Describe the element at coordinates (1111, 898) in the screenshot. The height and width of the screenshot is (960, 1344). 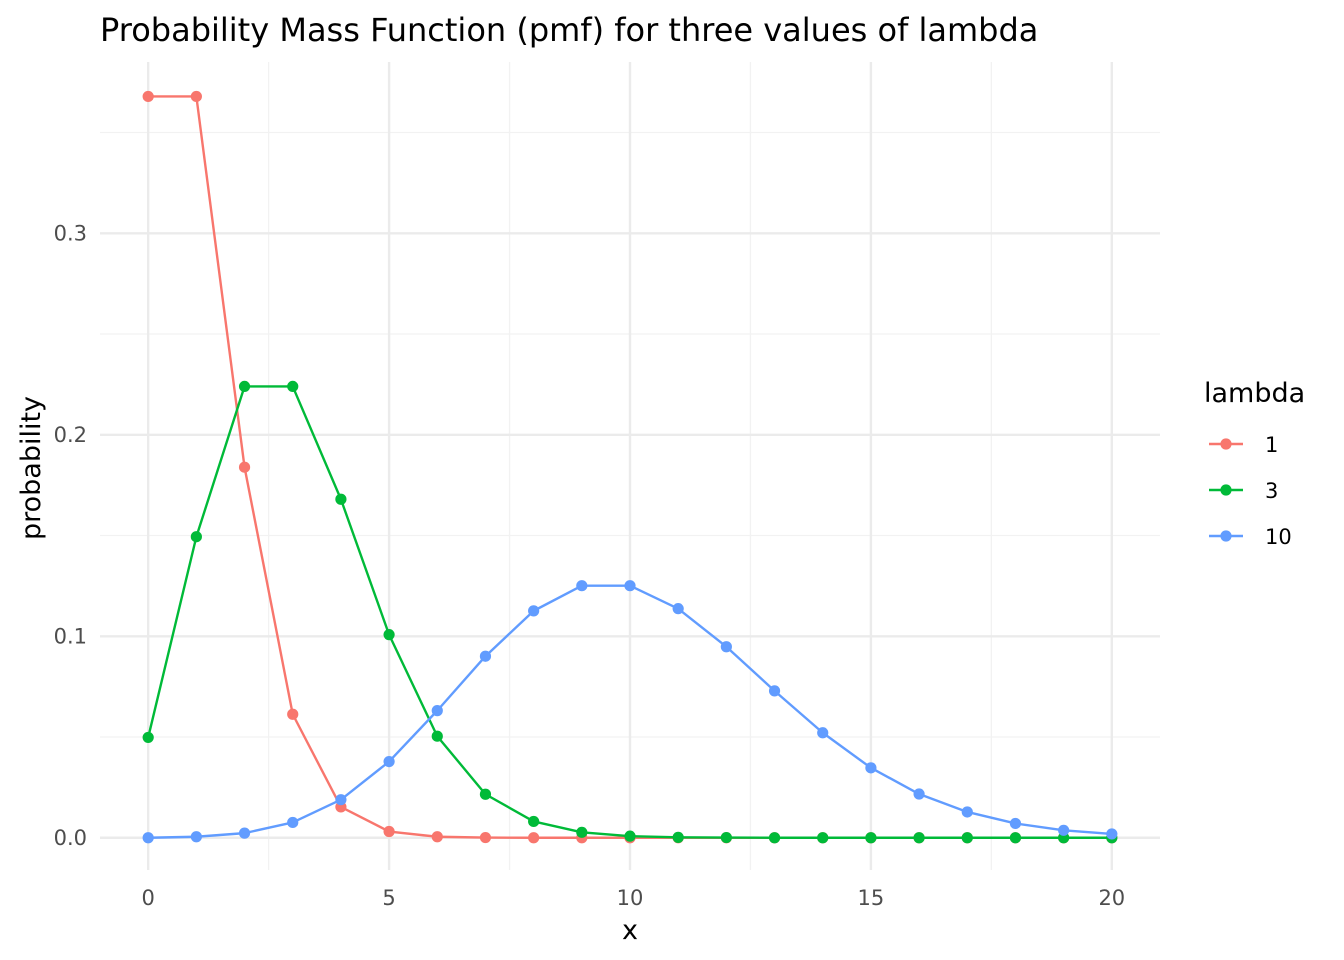
I see `x-tick-label: 20` at that location.